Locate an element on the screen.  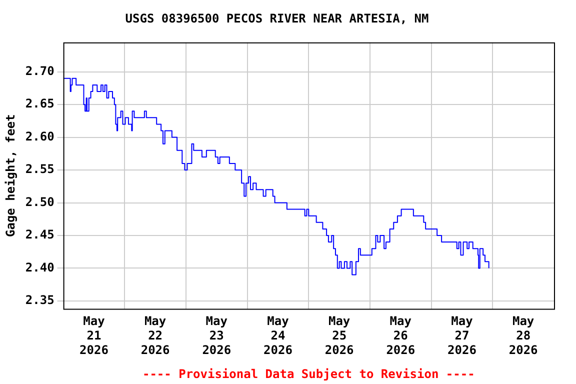
x-tick-label: May 25 2026 is located at coordinates (339, 335).